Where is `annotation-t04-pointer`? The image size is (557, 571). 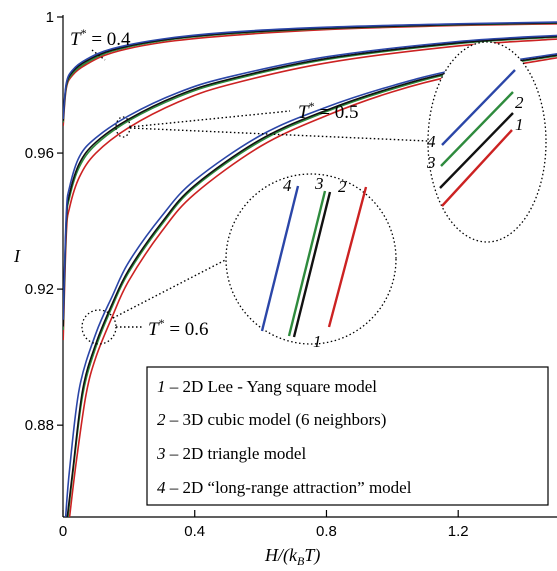 annotation-t04-pointer is located at coordinates (98, 55).